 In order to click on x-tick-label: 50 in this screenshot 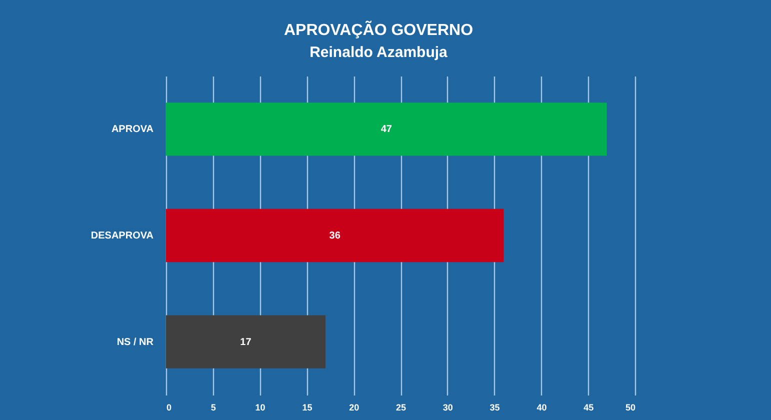, I will do `click(630, 407)`.